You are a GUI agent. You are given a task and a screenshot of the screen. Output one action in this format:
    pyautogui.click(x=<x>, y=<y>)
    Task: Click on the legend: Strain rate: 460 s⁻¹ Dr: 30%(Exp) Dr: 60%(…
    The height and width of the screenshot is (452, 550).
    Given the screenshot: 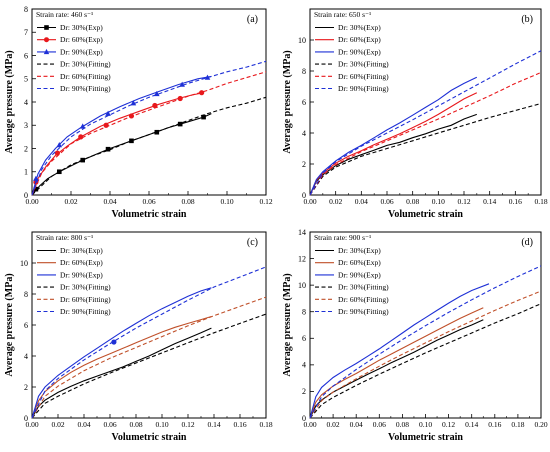 What is the action you would take?
    pyautogui.click(x=73, y=51)
    